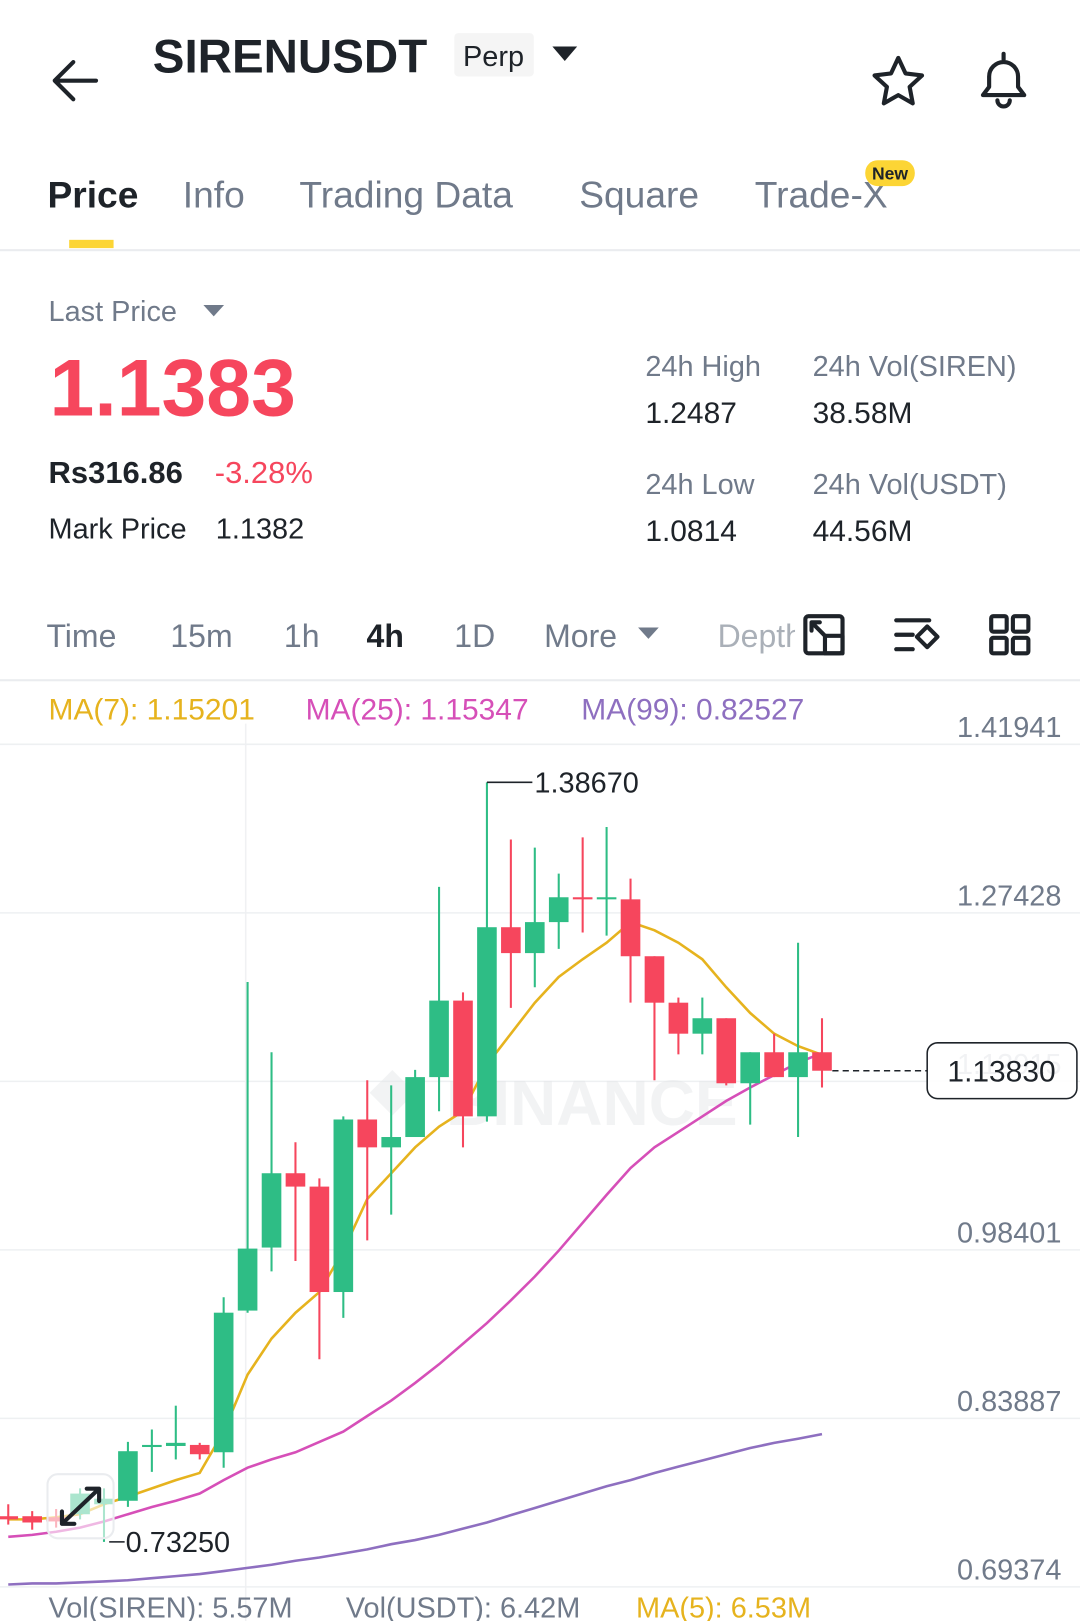 This screenshot has width=1080, height=1621. I want to click on tab-indicator, so click(91, 244).